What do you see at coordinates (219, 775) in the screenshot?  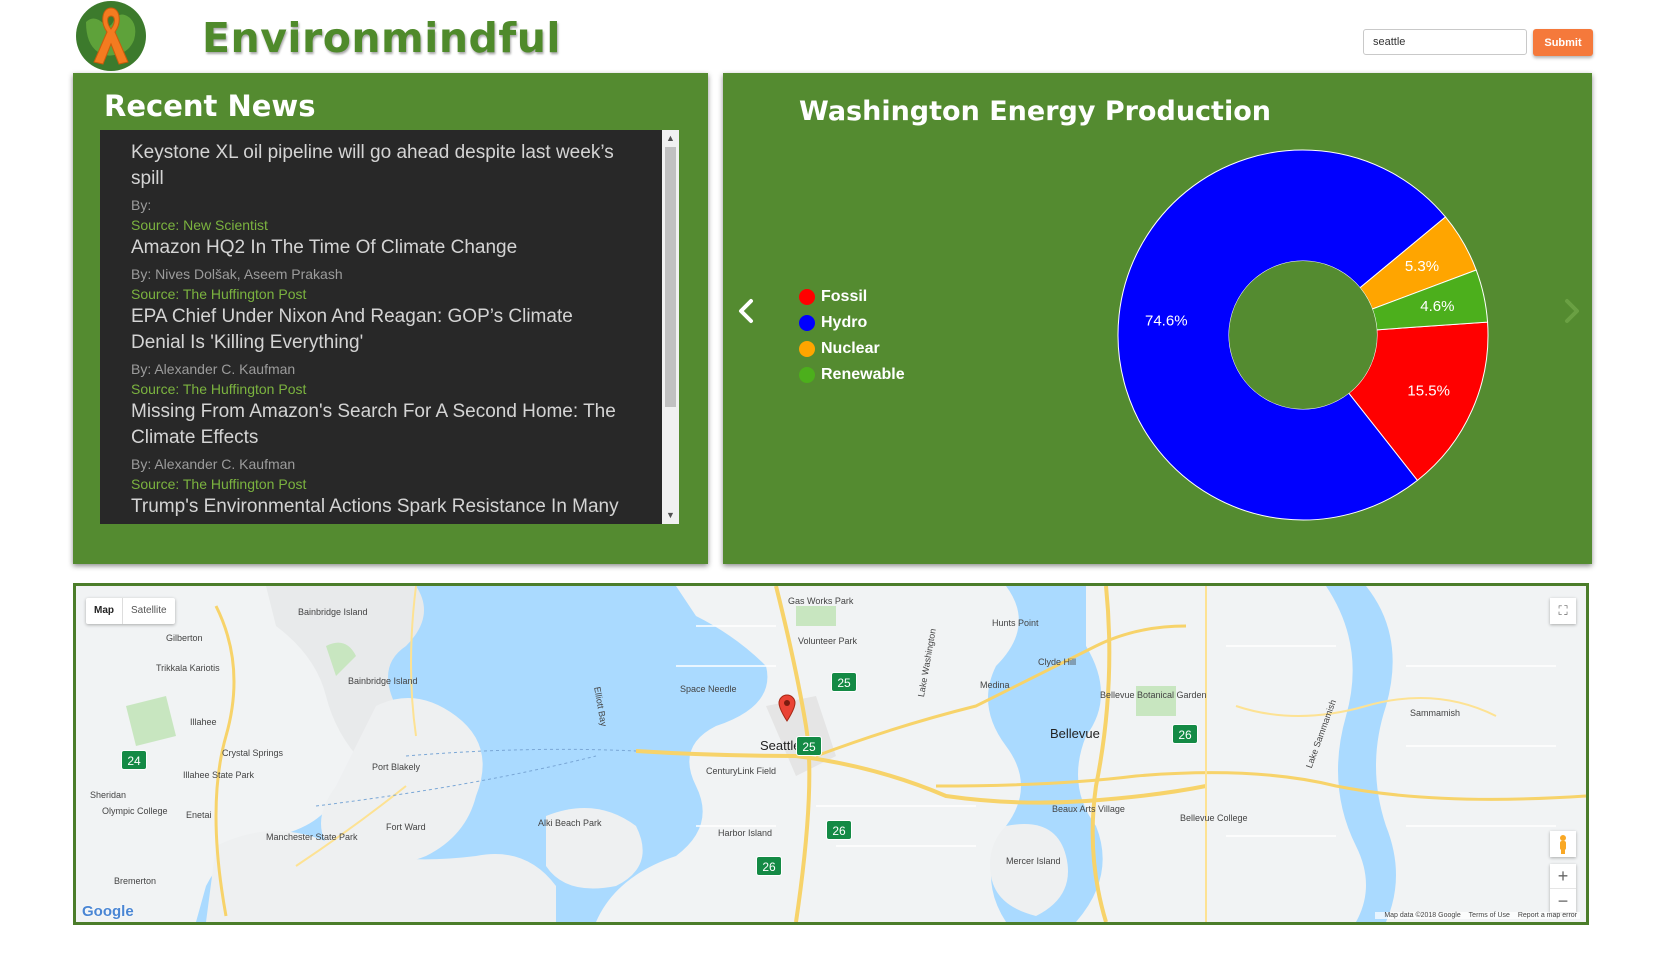 I see `map-place-label: Illahee State Park` at bounding box center [219, 775].